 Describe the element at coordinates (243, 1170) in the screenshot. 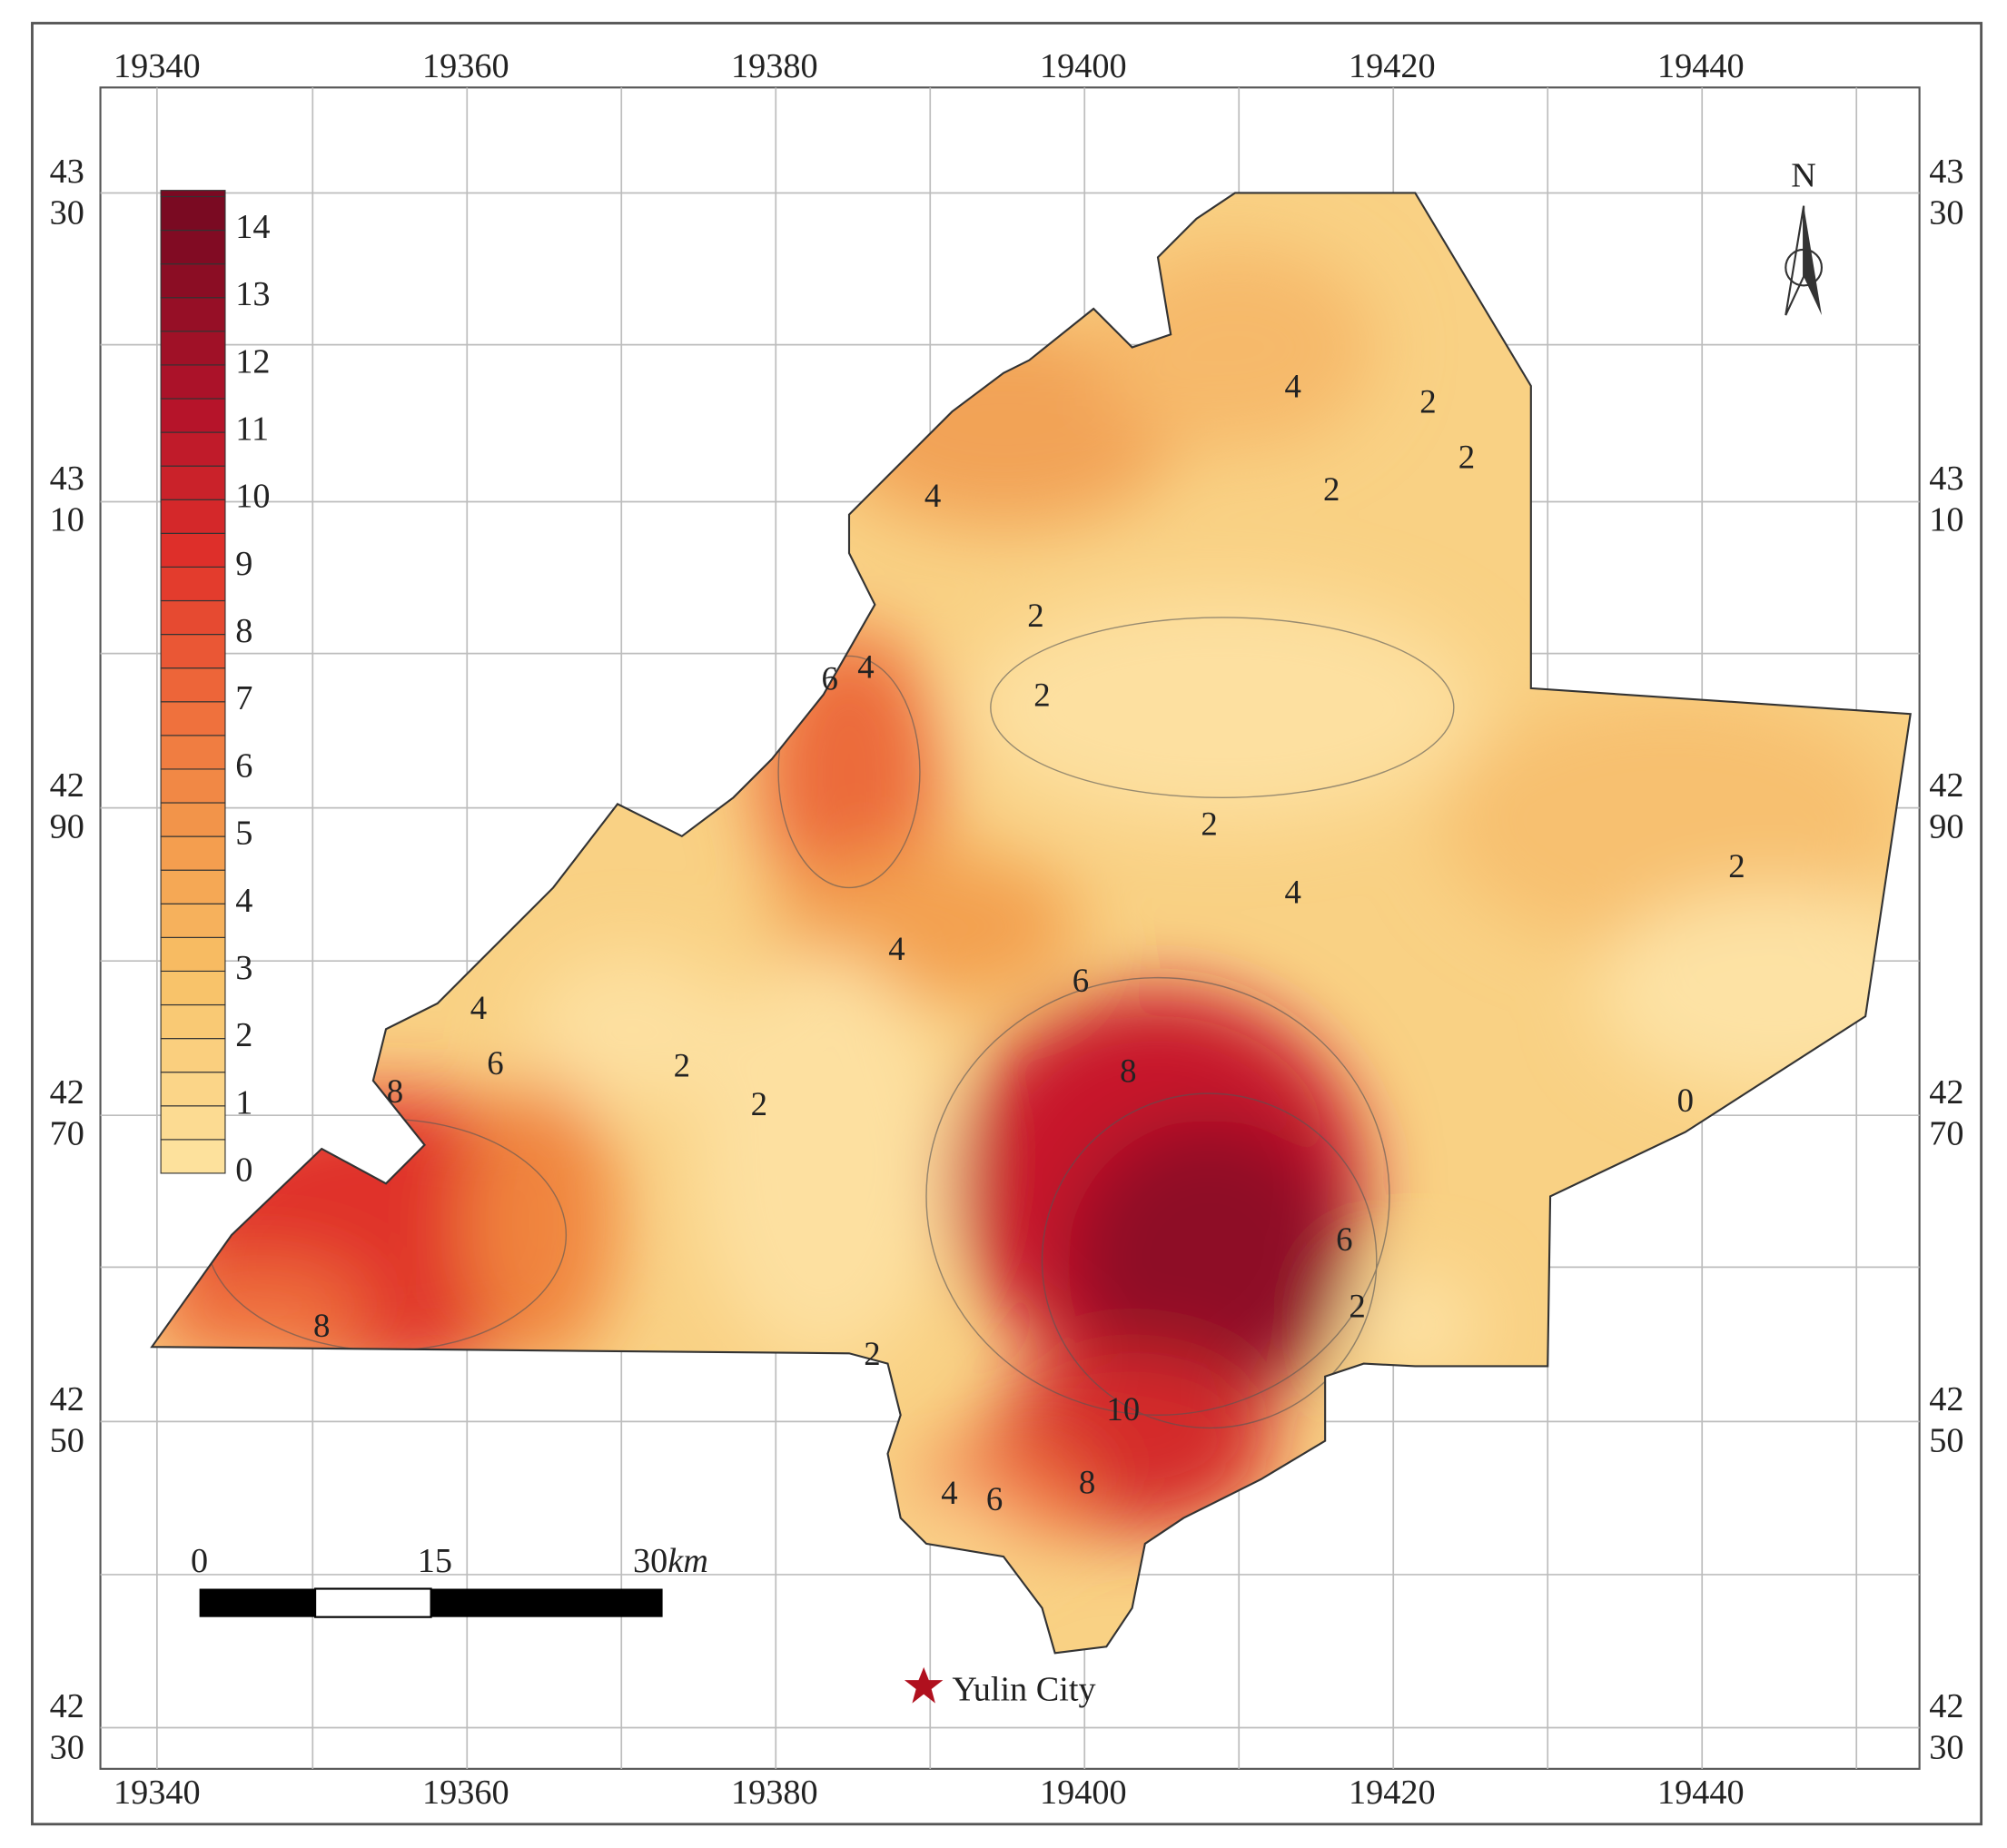

I see `legend-label: 0` at that location.